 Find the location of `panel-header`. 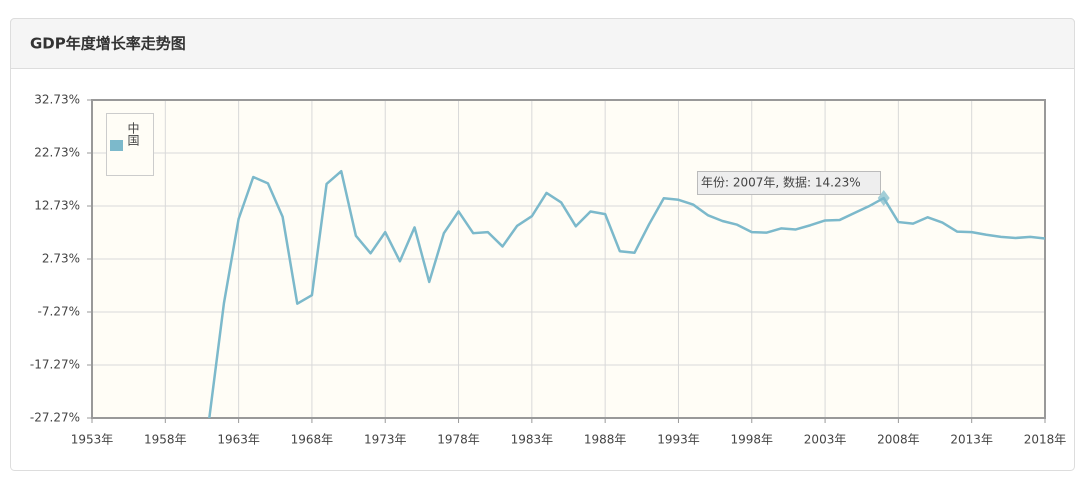

panel-header is located at coordinates (542, 43).